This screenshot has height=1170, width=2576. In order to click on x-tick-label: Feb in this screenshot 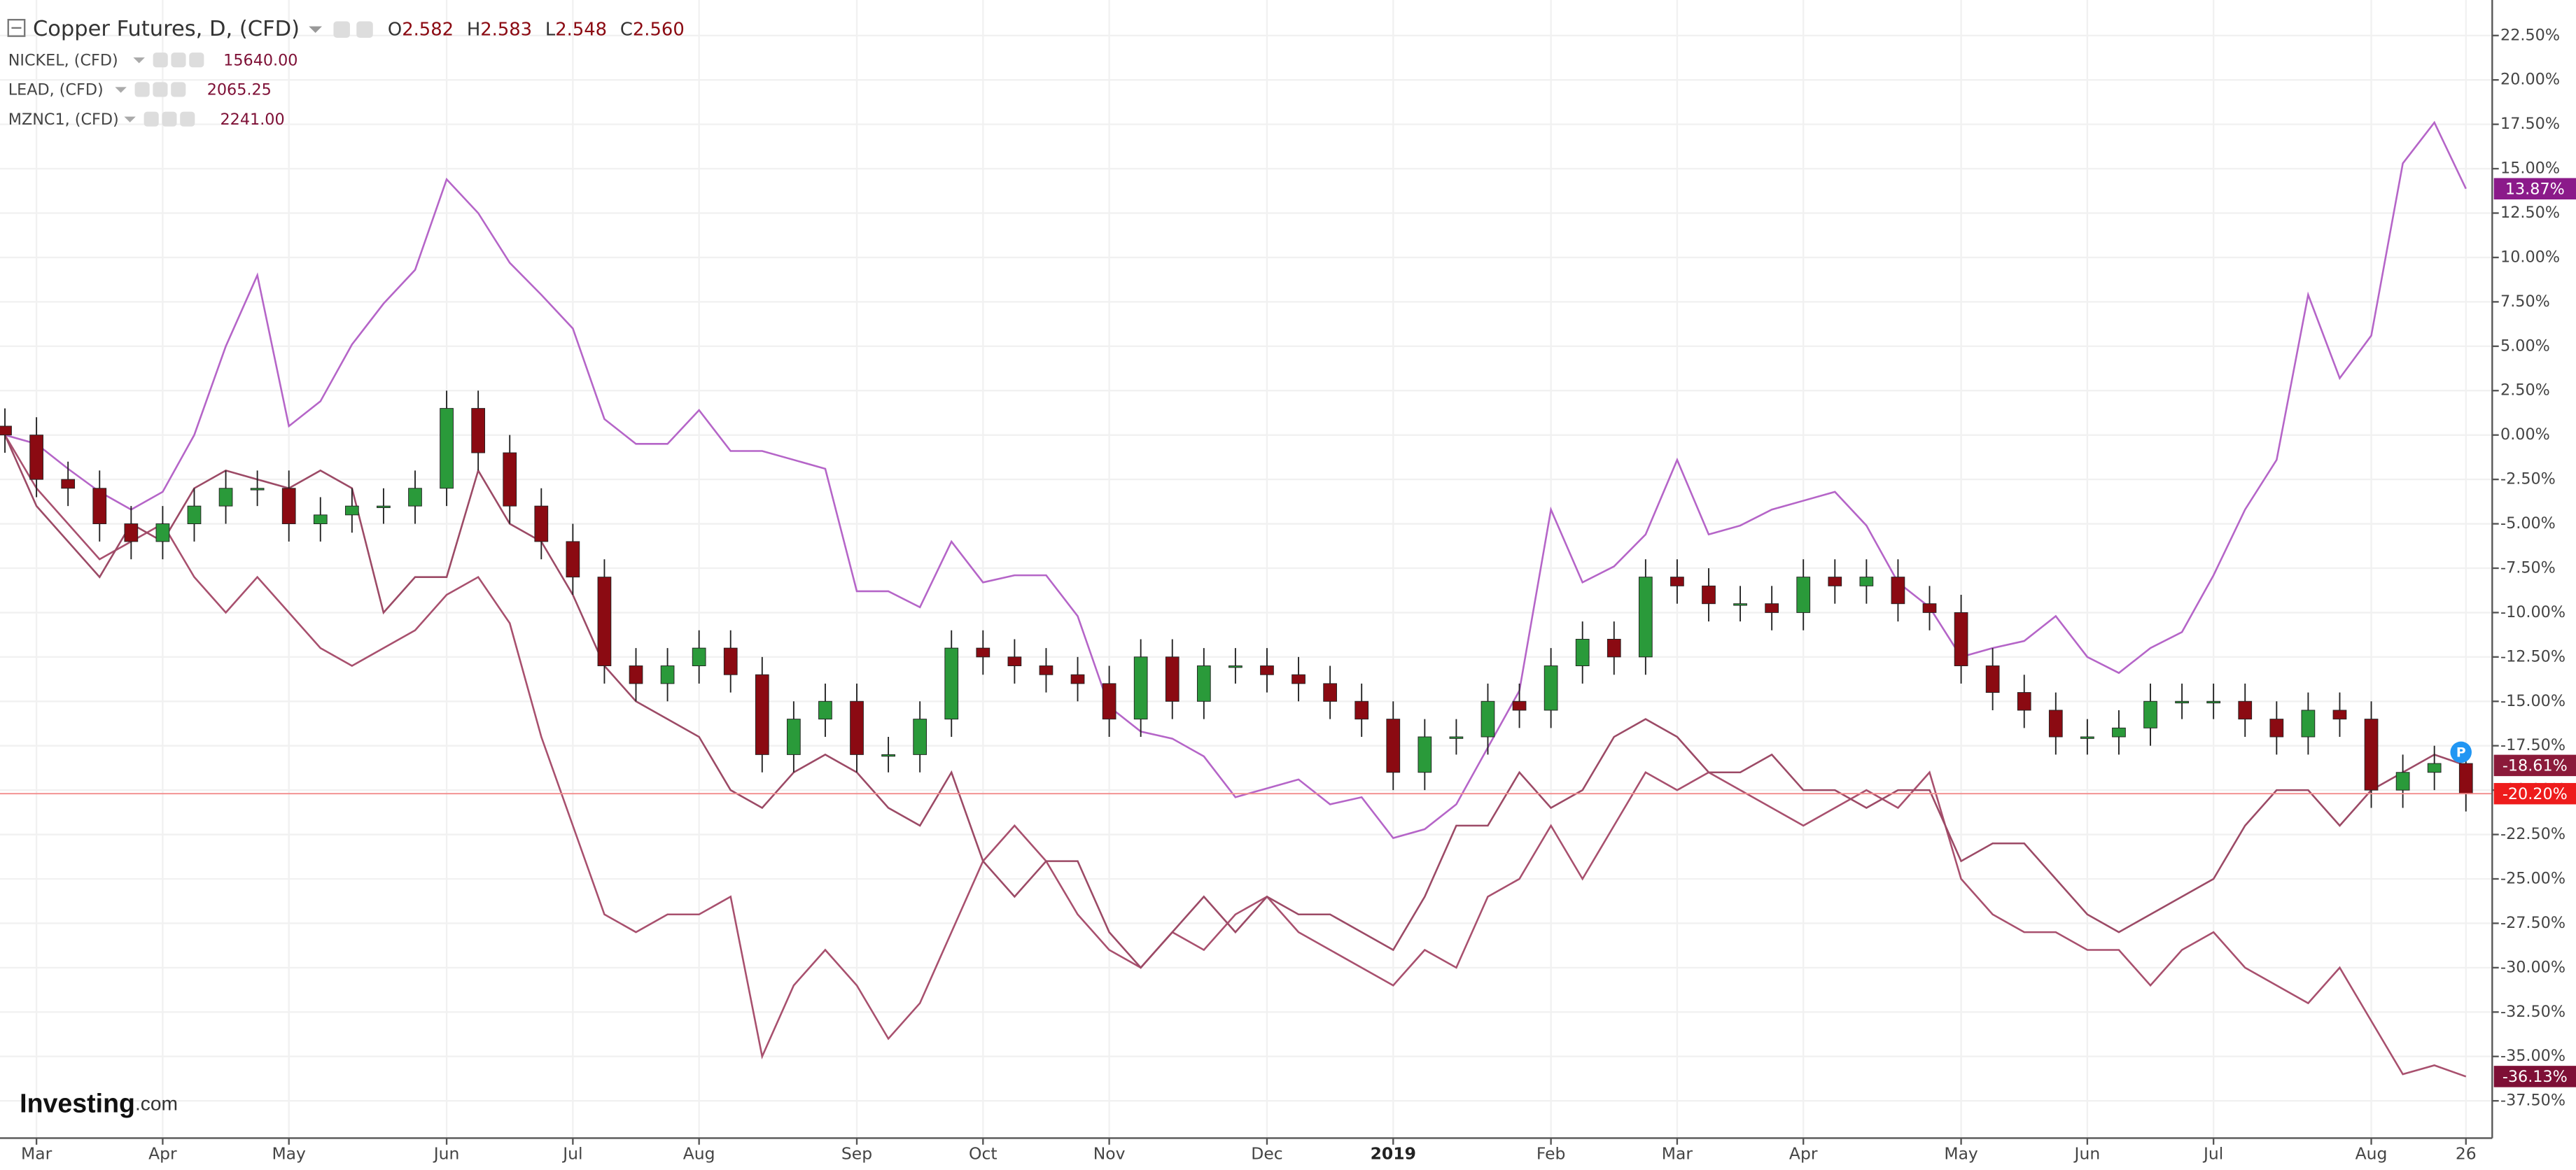, I will do `click(1551, 1153)`.